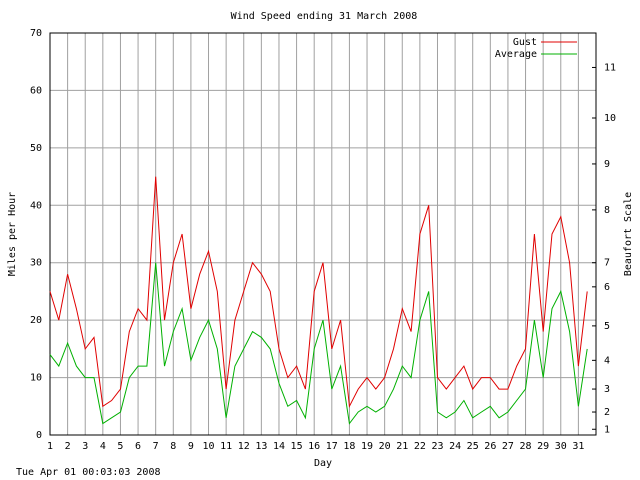 The width and height of the screenshot is (640, 480). I want to click on x-tick-label: 26, so click(490, 446).